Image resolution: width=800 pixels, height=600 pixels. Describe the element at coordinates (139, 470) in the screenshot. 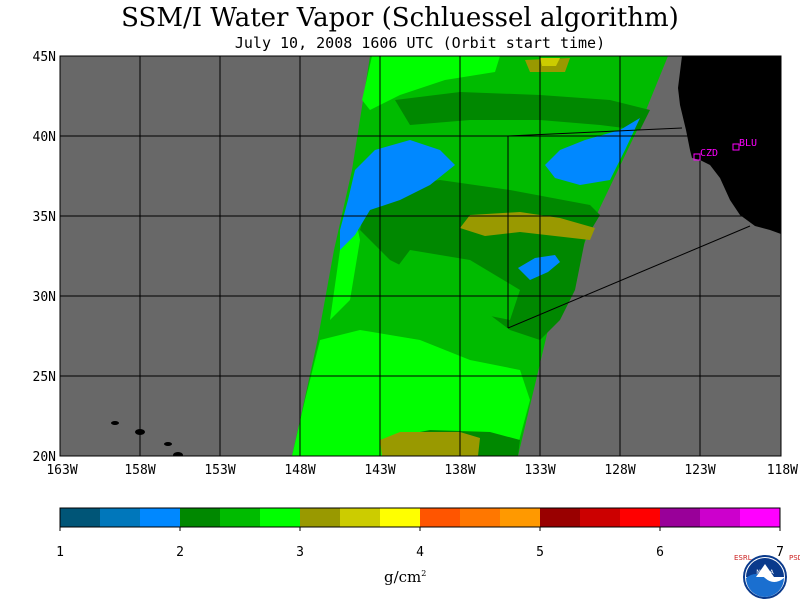

I see `longitude-label: 158W` at that location.